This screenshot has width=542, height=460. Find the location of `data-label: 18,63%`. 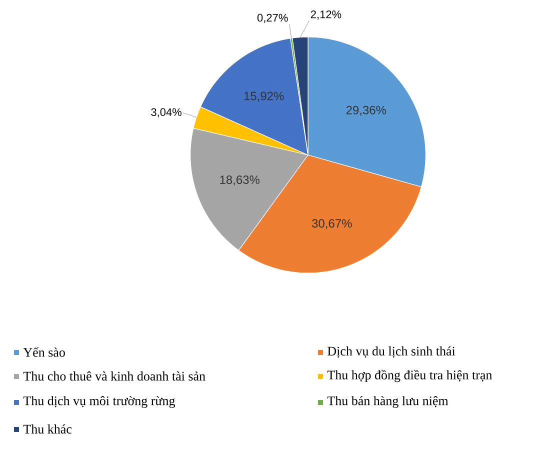

data-label: 18,63% is located at coordinates (240, 181).